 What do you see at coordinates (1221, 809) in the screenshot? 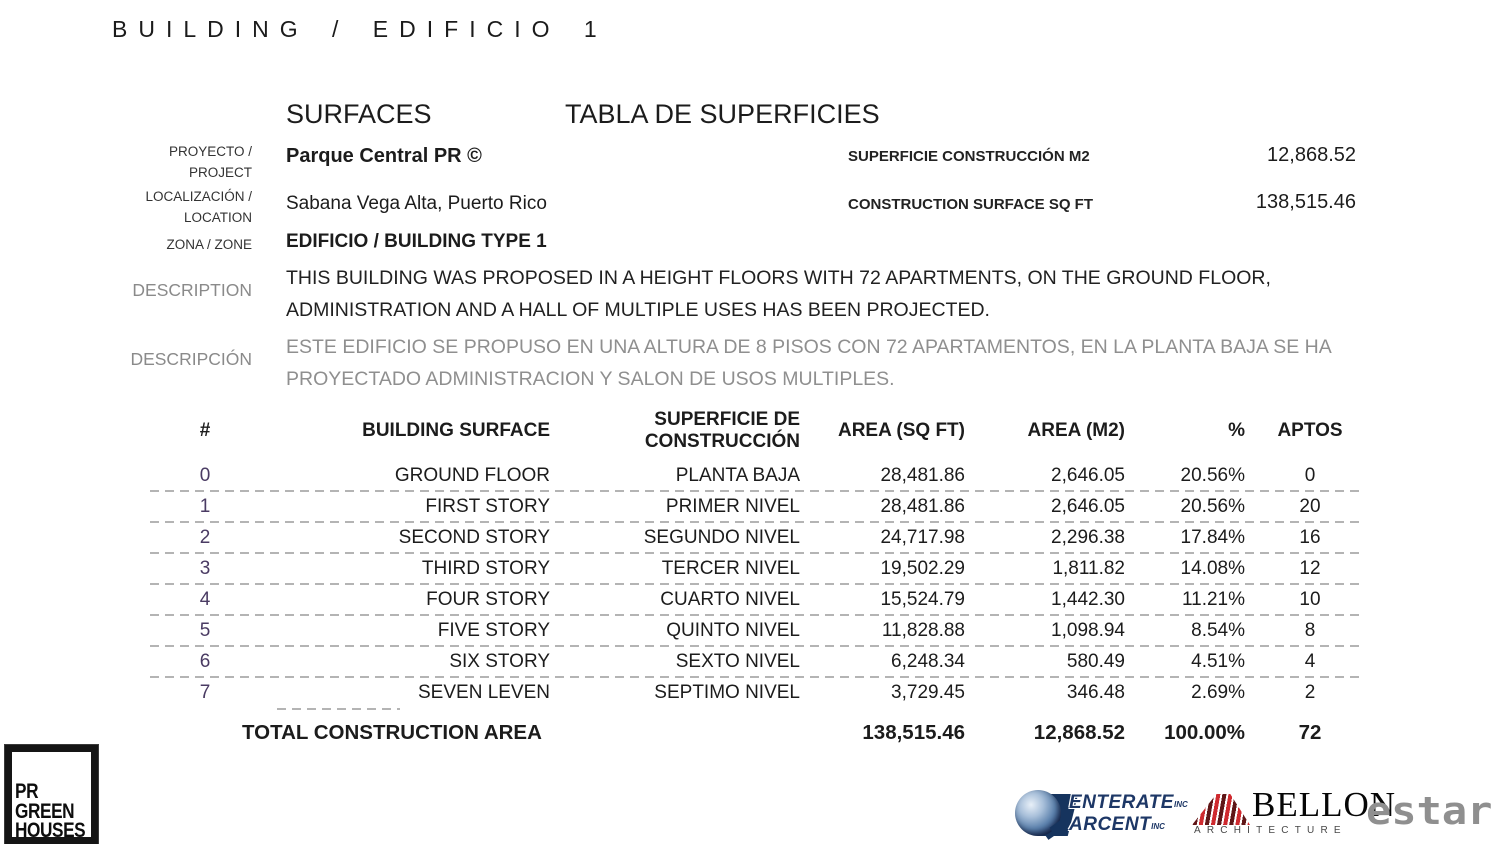
I see `bellon-roof-icon` at bounding box center [1221, 809].